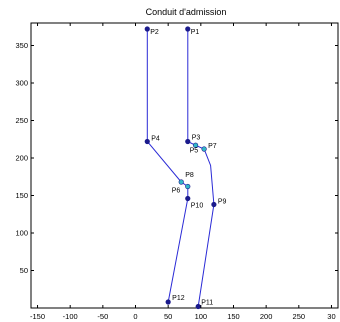 The width and height of the screenshot is (340, 322). Describe the element at coordinates (197, 206) in the screenshot. I see `point-label-p10: P10` at that location.